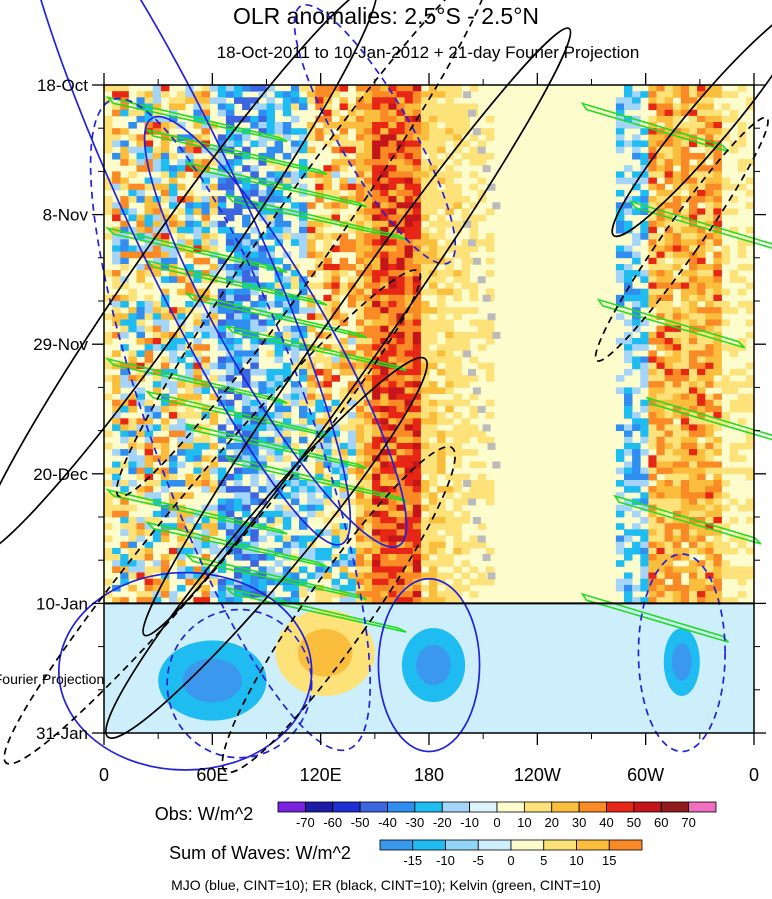  Describe the element at coordinates (66, 215) in the screenshot. I see `y-tick-label: 8-Nov` at that location.